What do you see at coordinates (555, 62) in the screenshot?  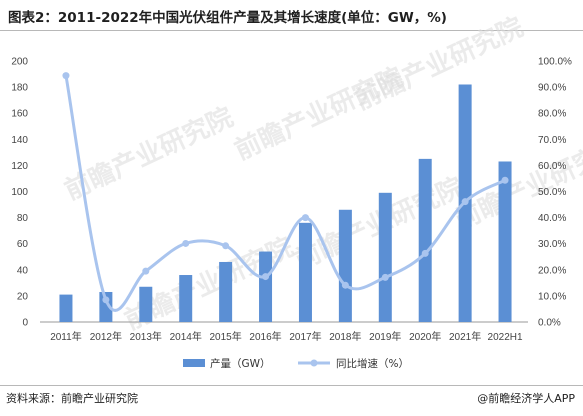 I see `right-tick-label: 100.0%` at bounding box center [555, 62].